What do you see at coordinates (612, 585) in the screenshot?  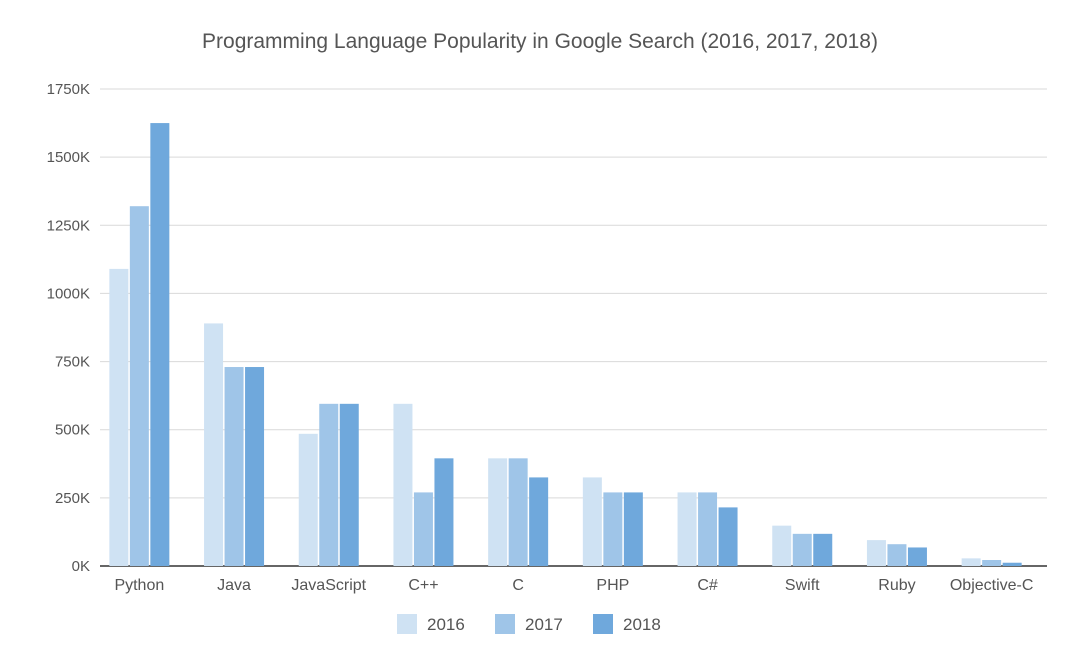 I see `x-tick-label: PHP` at bounding box center [612, 585].